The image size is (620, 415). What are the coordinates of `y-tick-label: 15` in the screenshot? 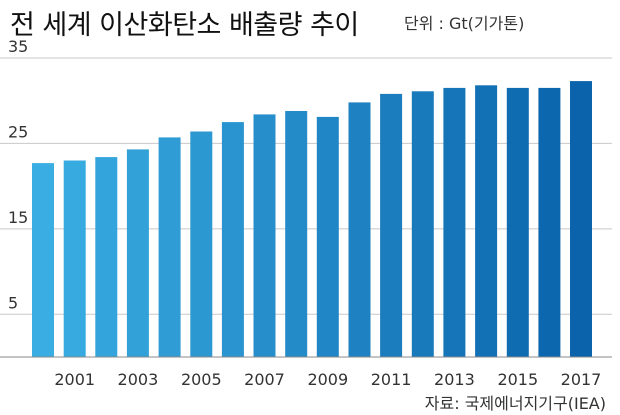 It's located at (18, 217).